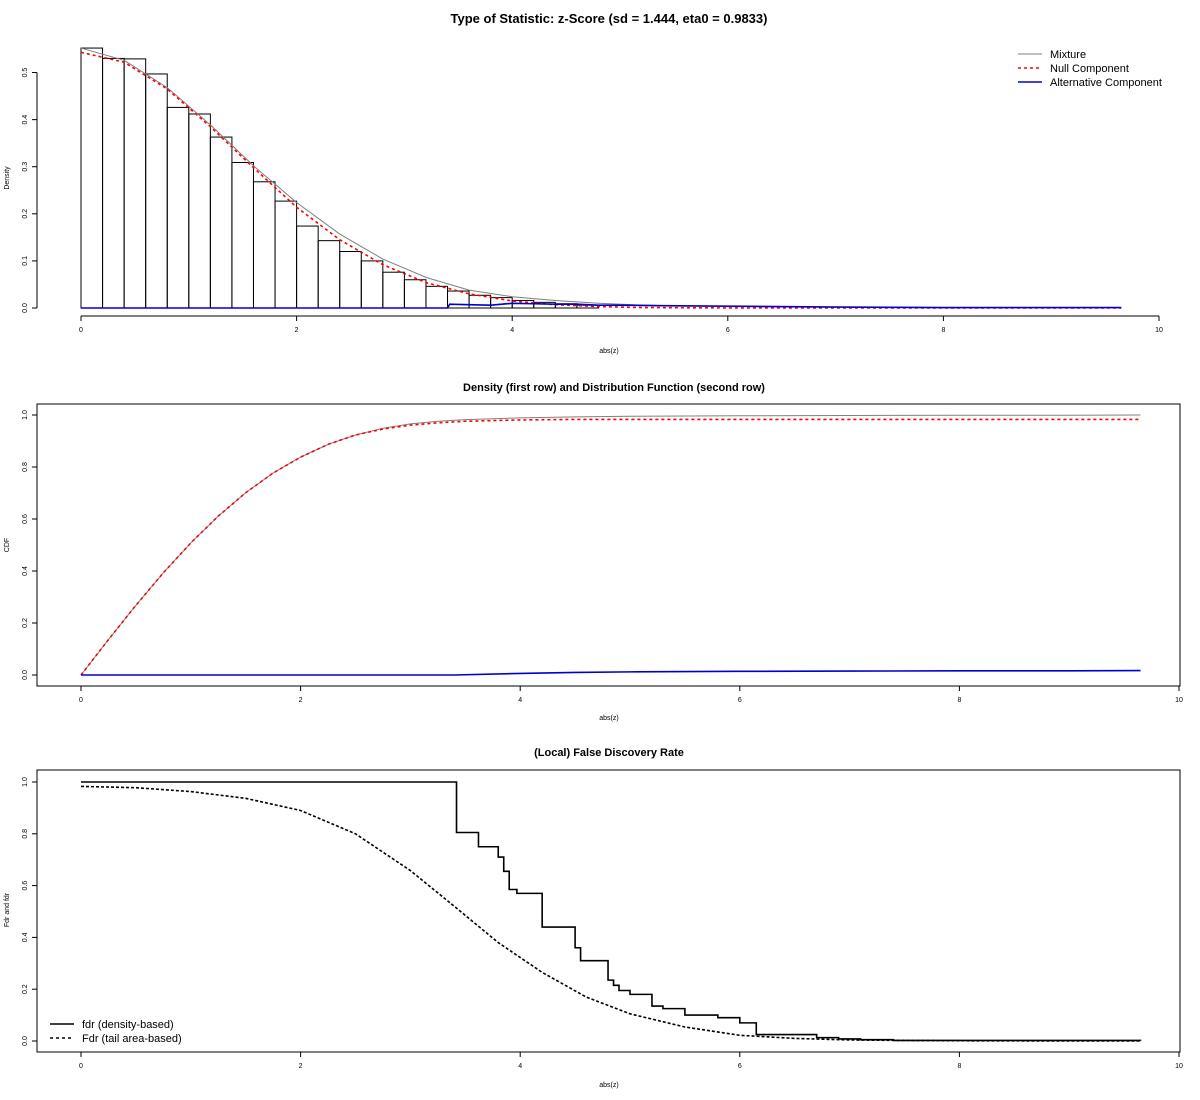  What do you see at coordinates (1179, 1066) in the screenshot?
I see `panel3-x-tick-label: 10` at bounding box center [1179, 1066].